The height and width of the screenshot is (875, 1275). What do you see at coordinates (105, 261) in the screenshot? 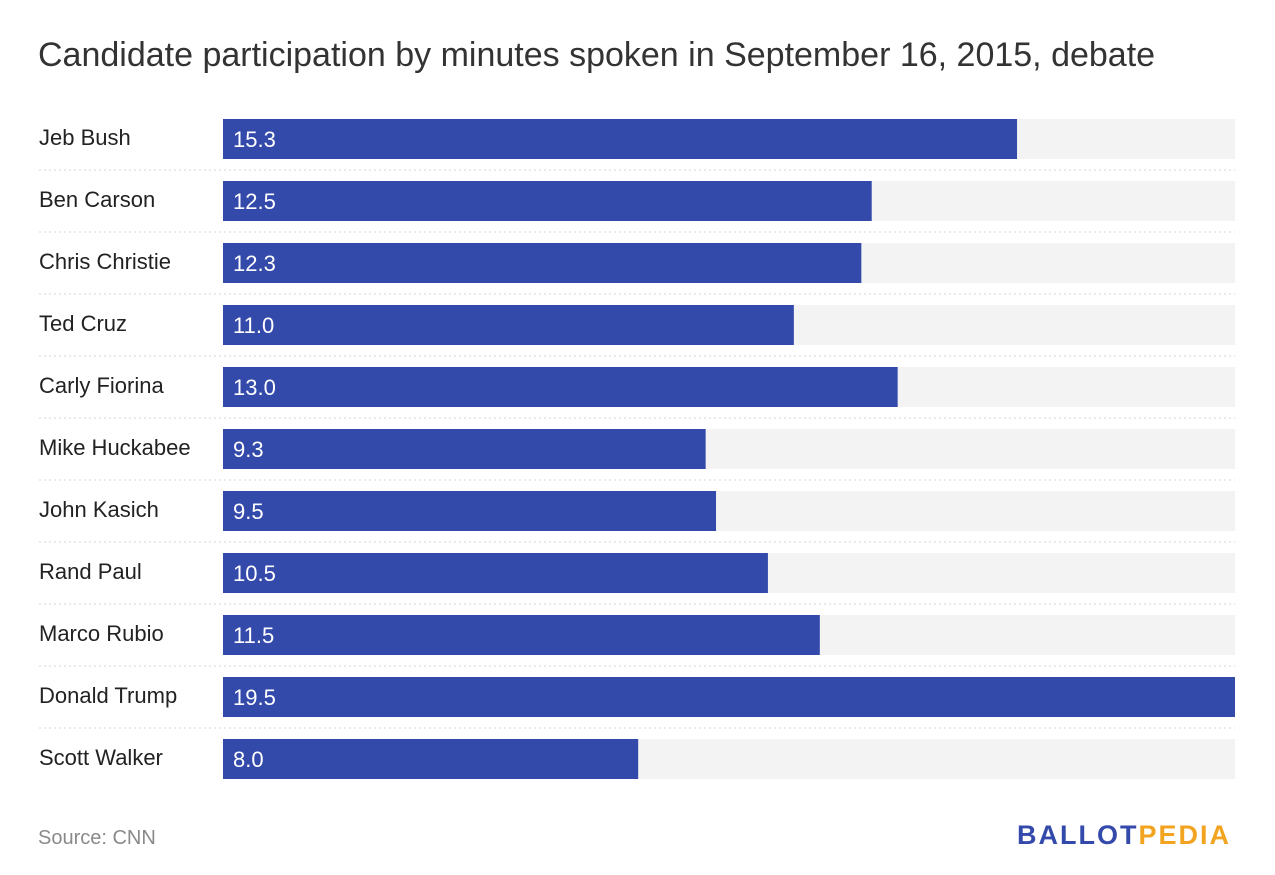
I see `category-label: Chris Christie` at bounding box center [105, 261].